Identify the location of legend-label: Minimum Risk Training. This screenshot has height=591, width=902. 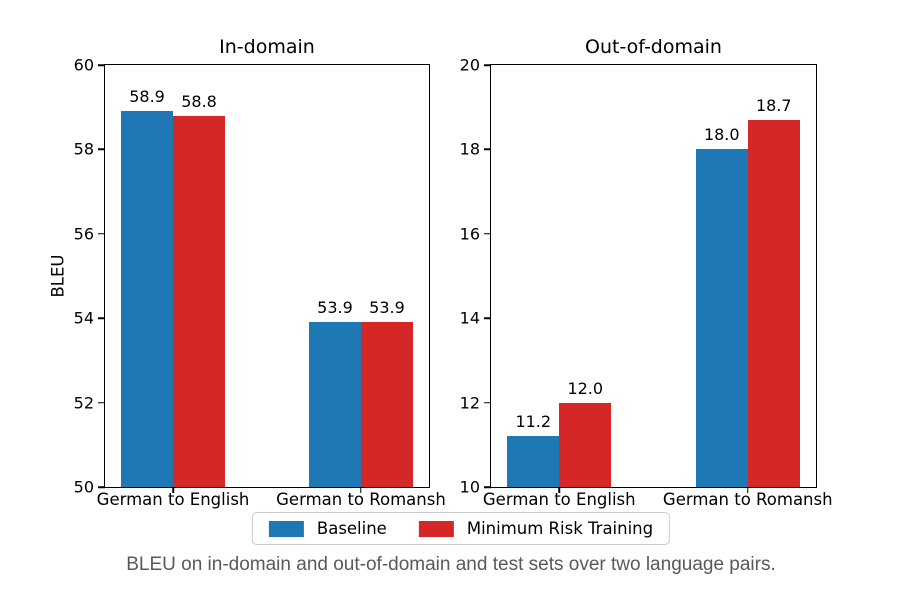
(560, 528).